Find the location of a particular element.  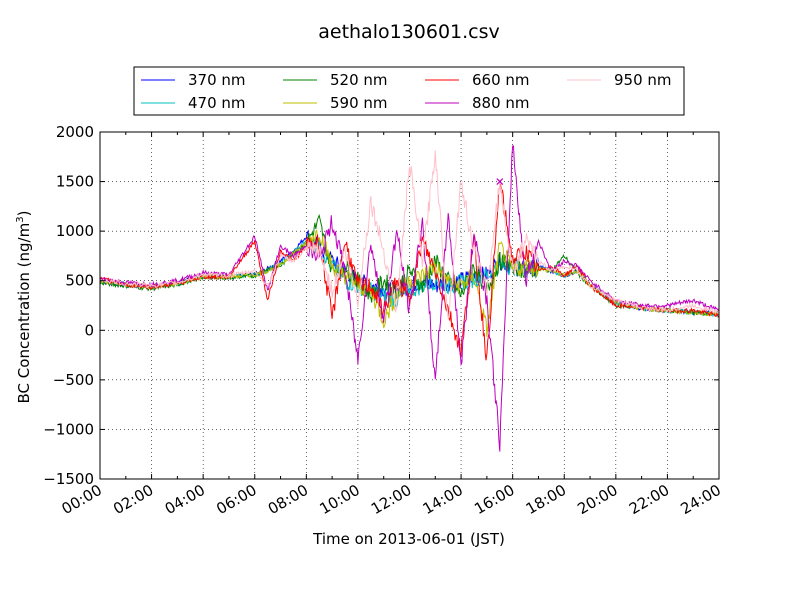

y-axis-label: BC Concentration (ng/m3) is located at coordinates (24, 307).